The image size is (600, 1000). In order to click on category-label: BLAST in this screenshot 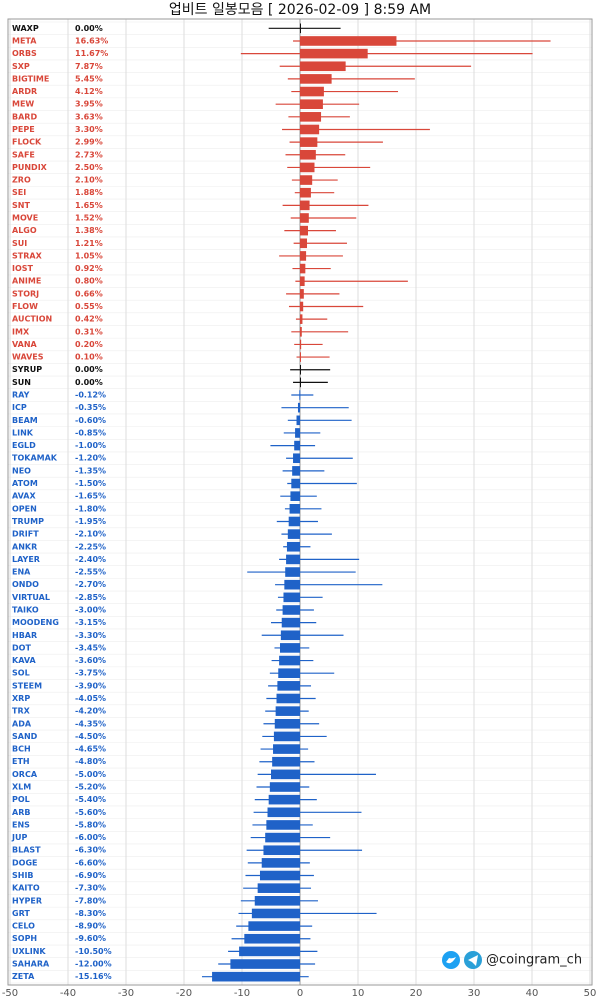, I will do `click(26, 850)`.